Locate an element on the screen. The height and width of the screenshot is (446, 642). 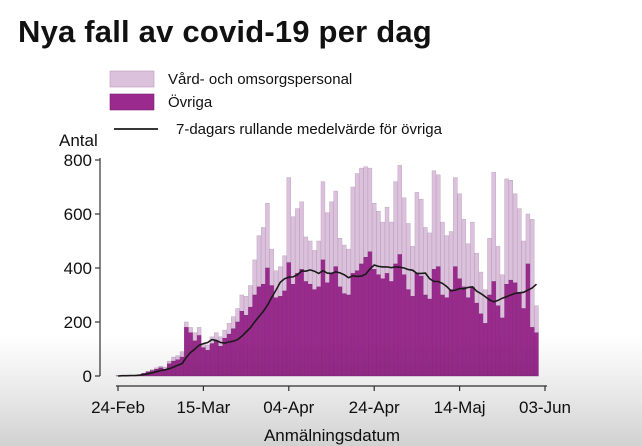
legend-swatch-staff is located at coordinates (132, 79).